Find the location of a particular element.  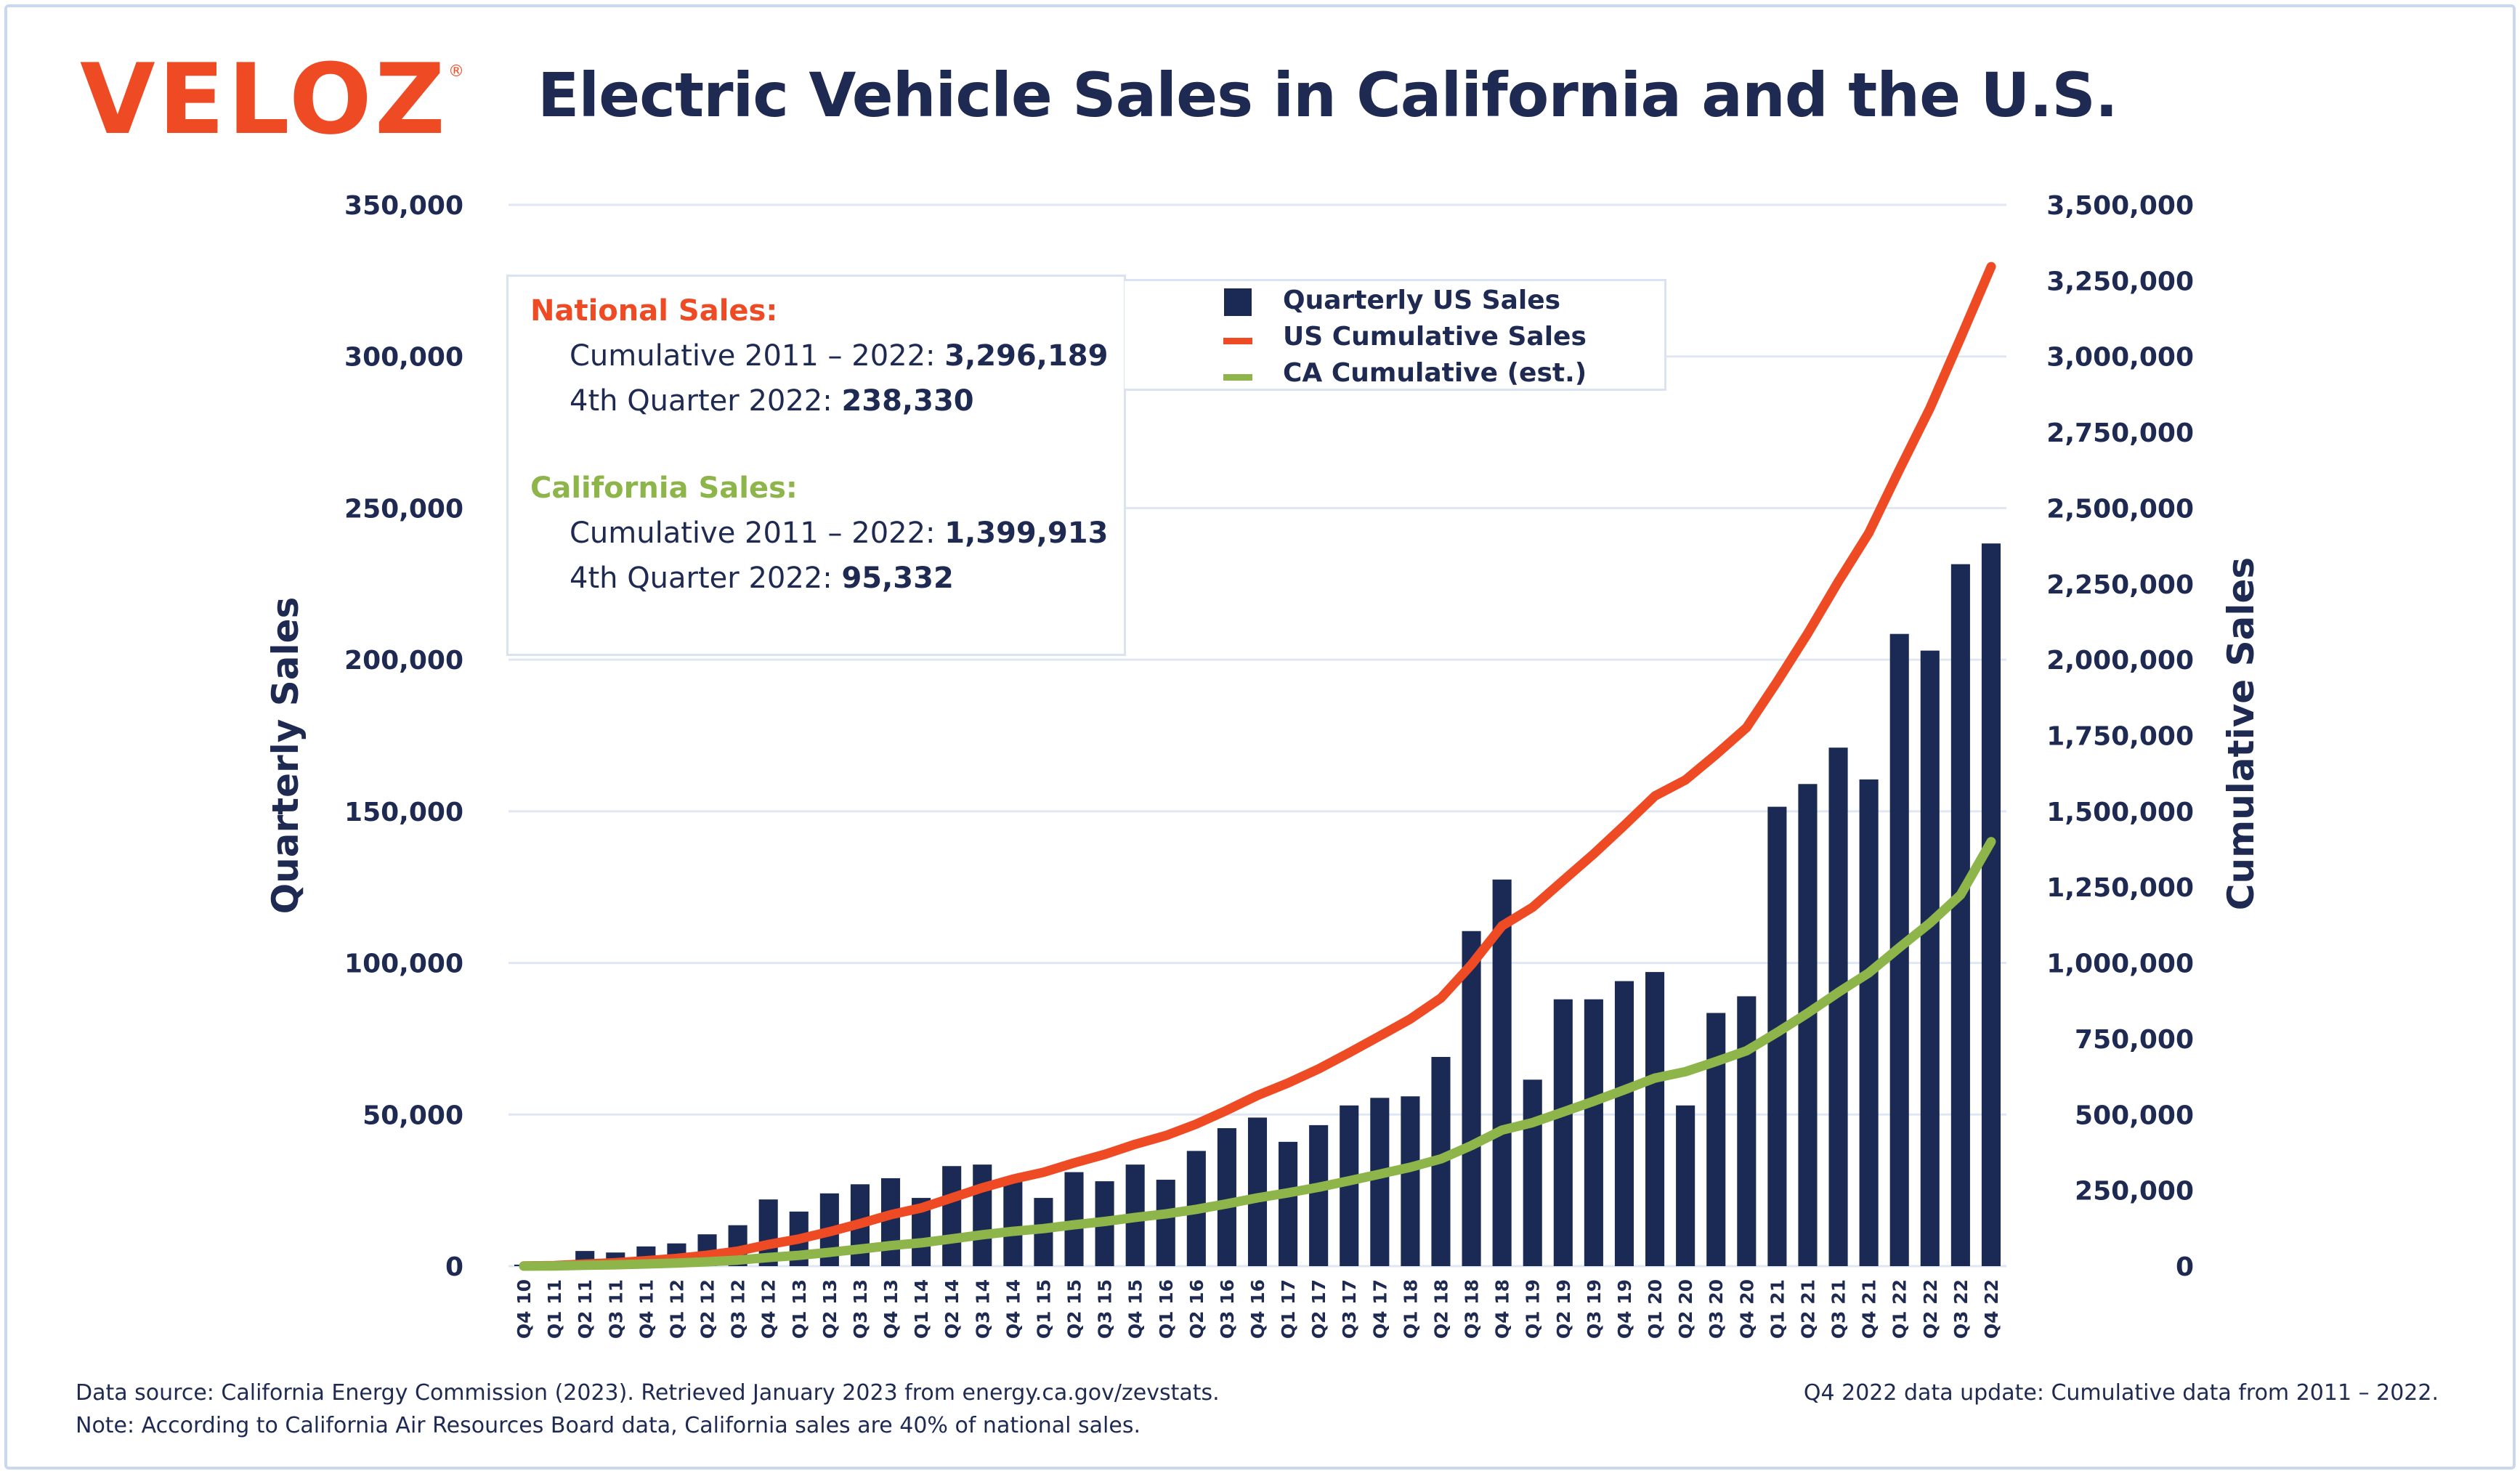

x-tick-label: Q3 21 is located at coordinates (1839, 1309).